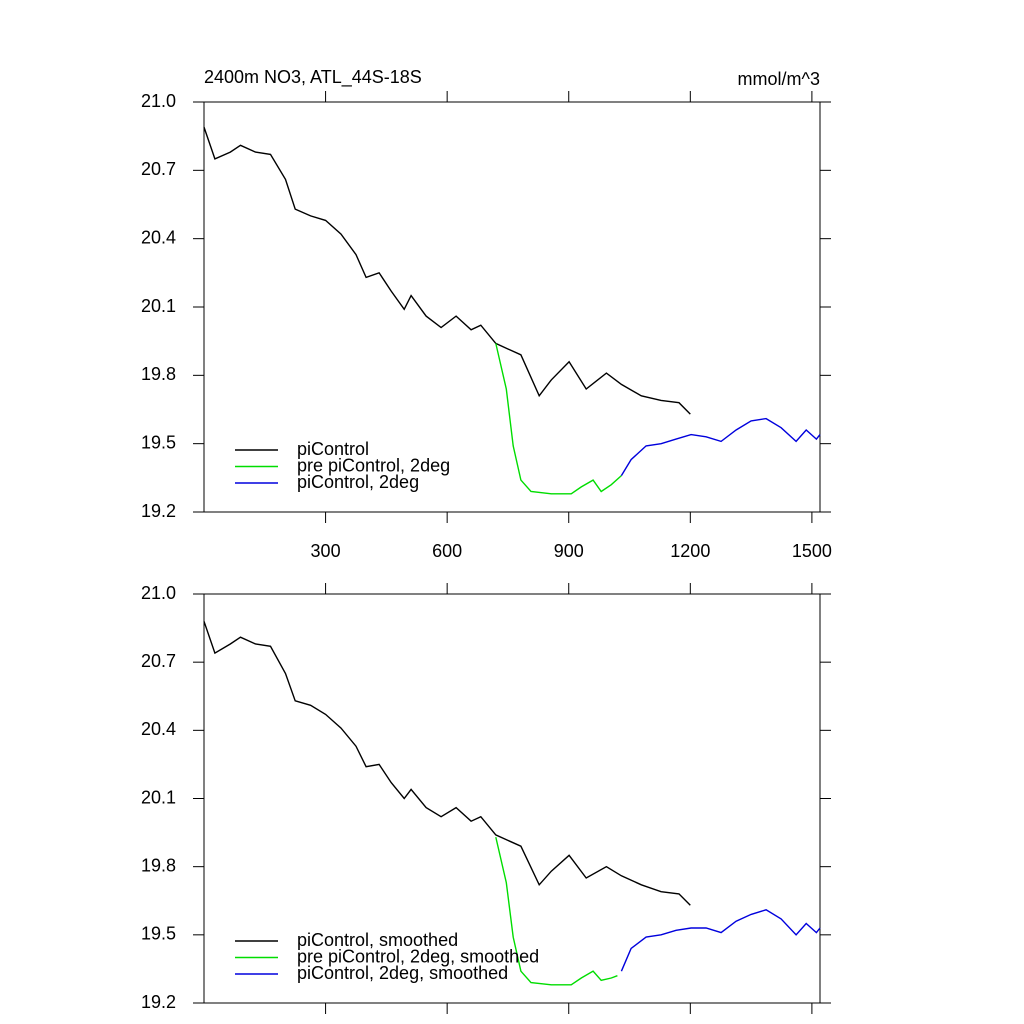 This screenshot has width=1024, height=1024. What do you see at coordinates (812, 551) in the screenshot?
I see `x-tick-label: 1500` at bounding box center [812, 551].